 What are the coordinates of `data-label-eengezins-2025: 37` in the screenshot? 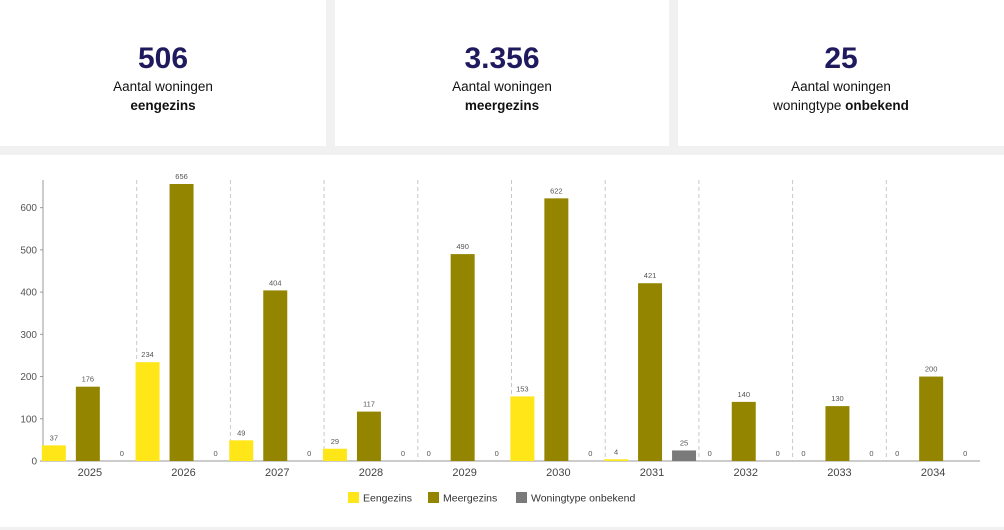 It's located at (54, 437).